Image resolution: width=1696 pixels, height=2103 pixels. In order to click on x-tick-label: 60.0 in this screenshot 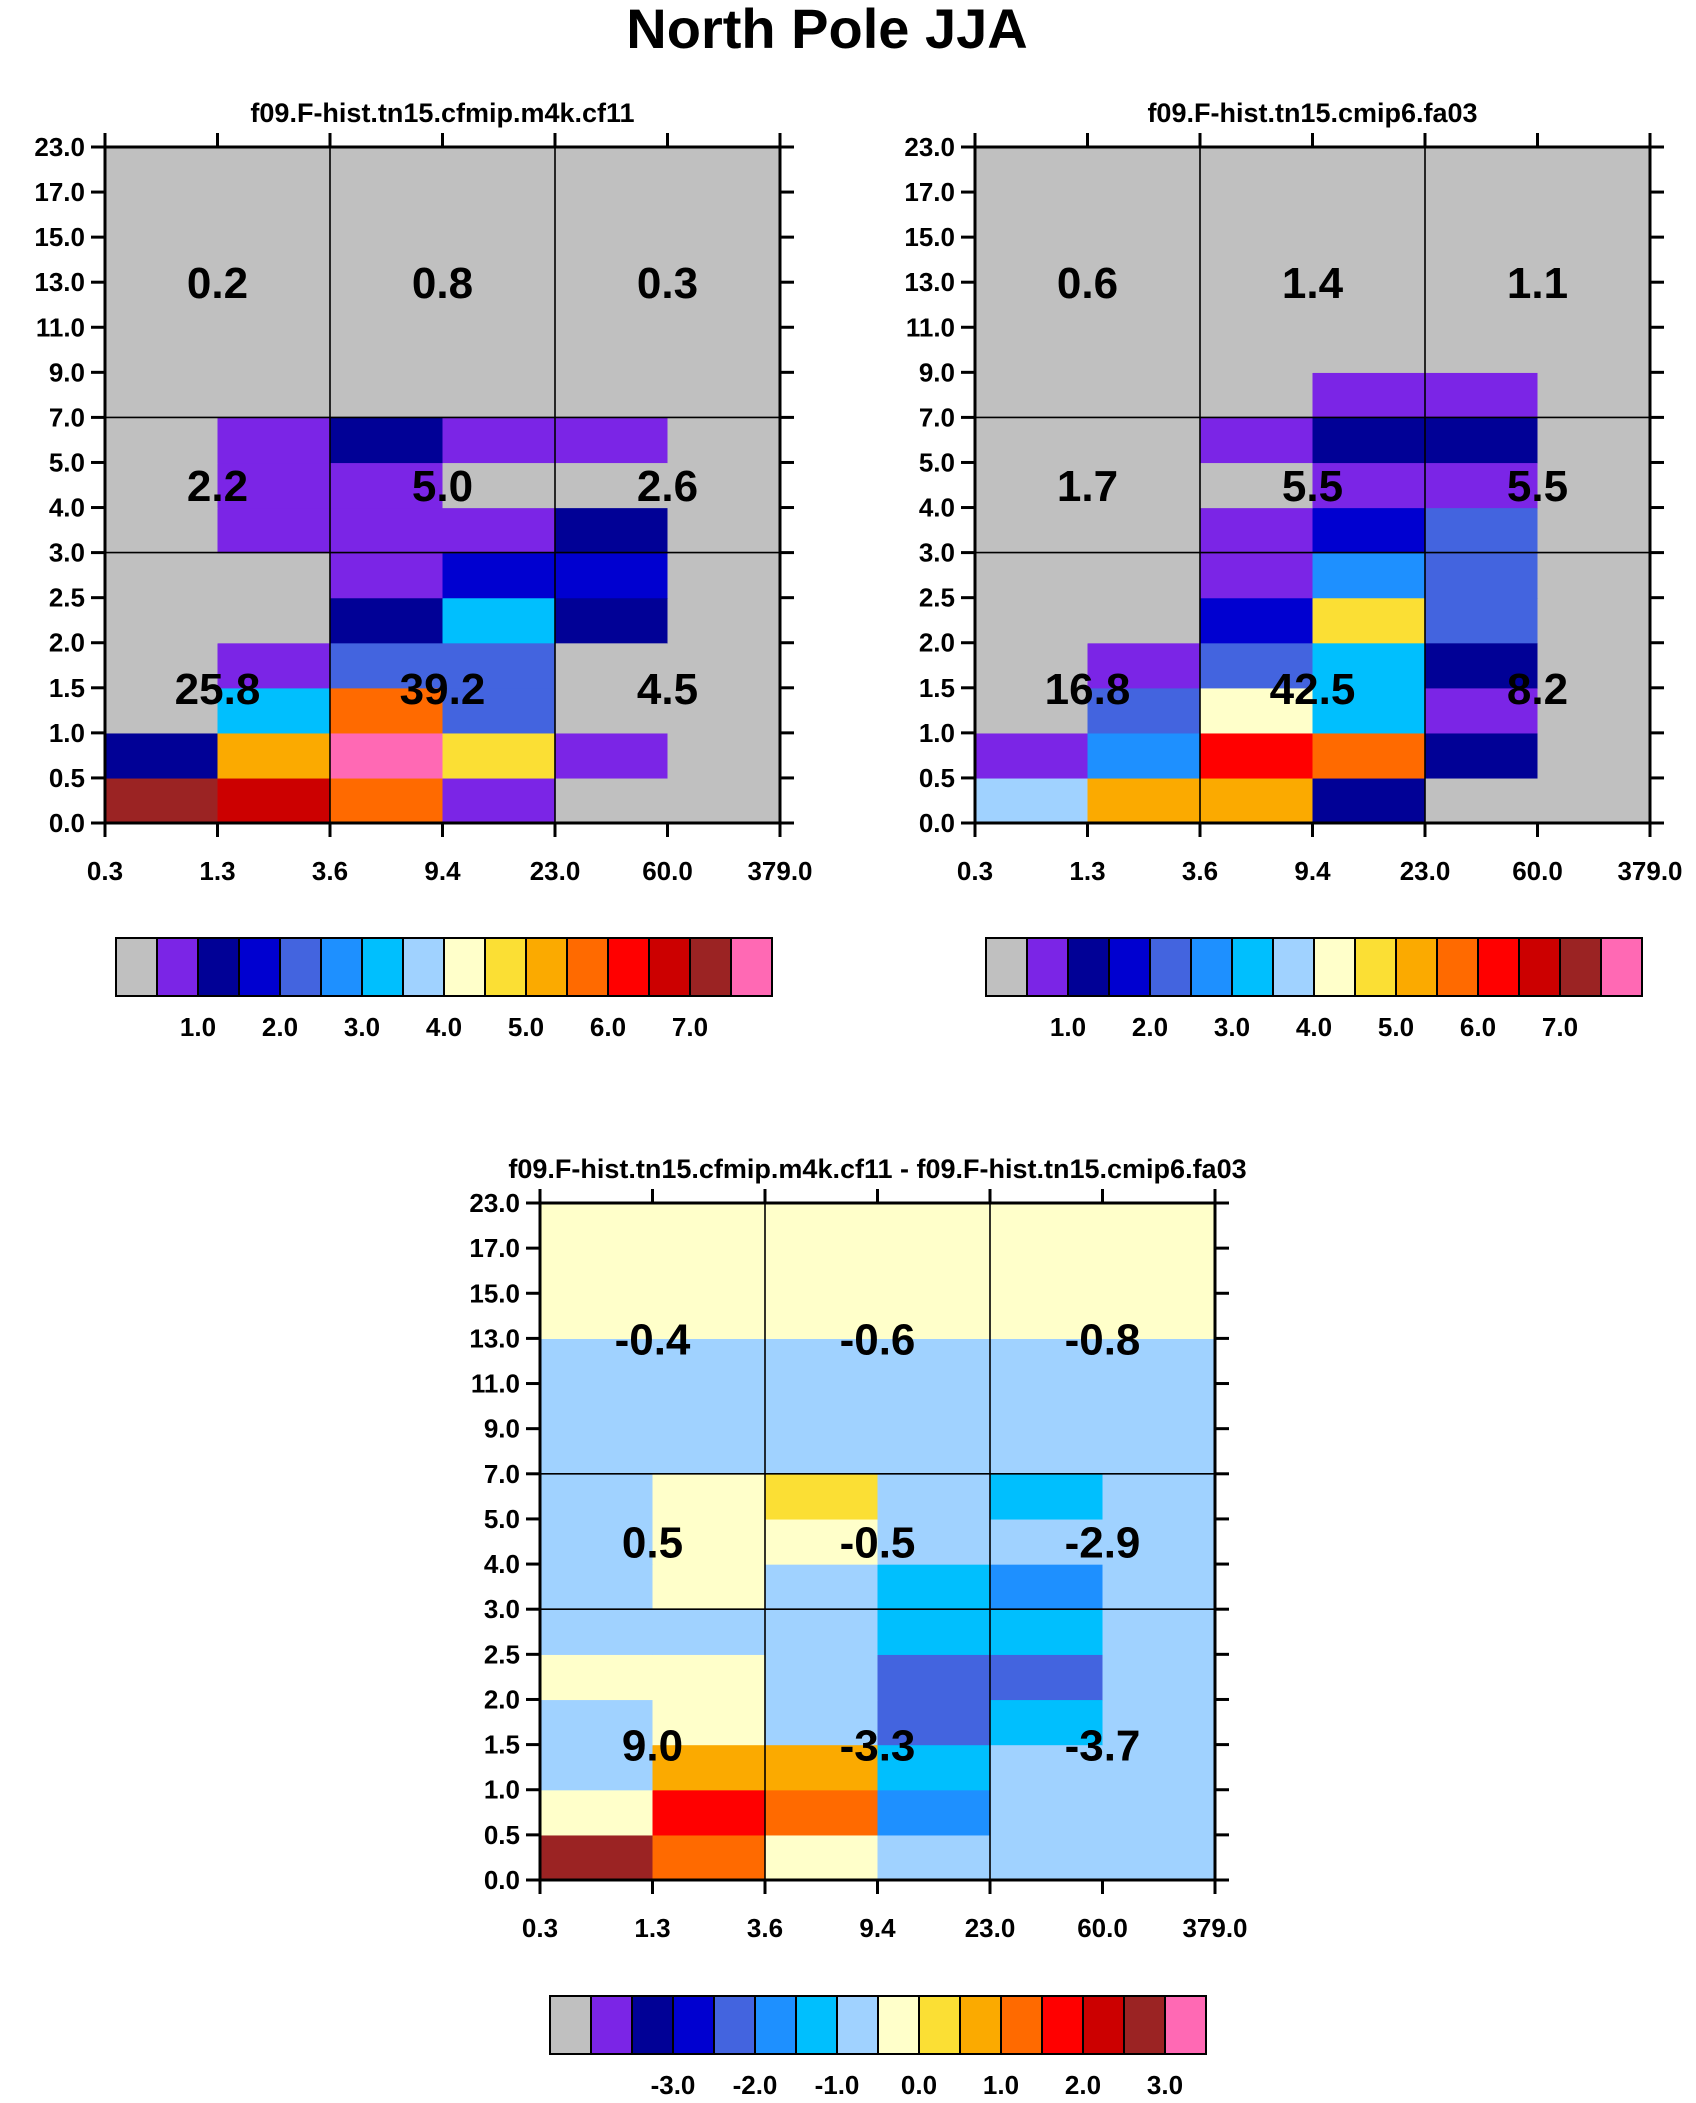, I will do `click(1102, 1928)`.